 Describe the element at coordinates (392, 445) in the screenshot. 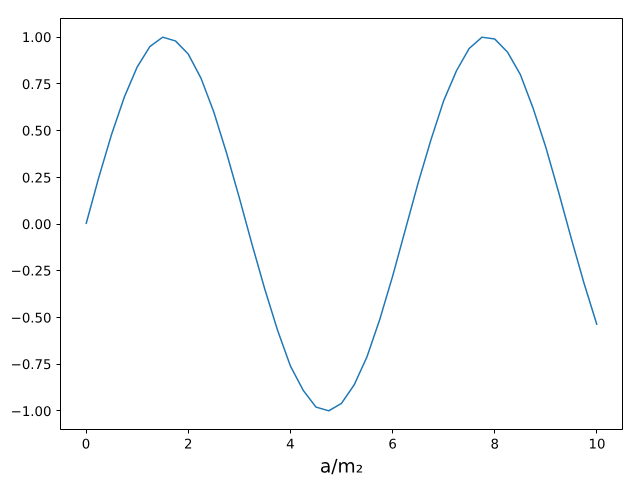

I see `x-tick-label: 6` at that location.